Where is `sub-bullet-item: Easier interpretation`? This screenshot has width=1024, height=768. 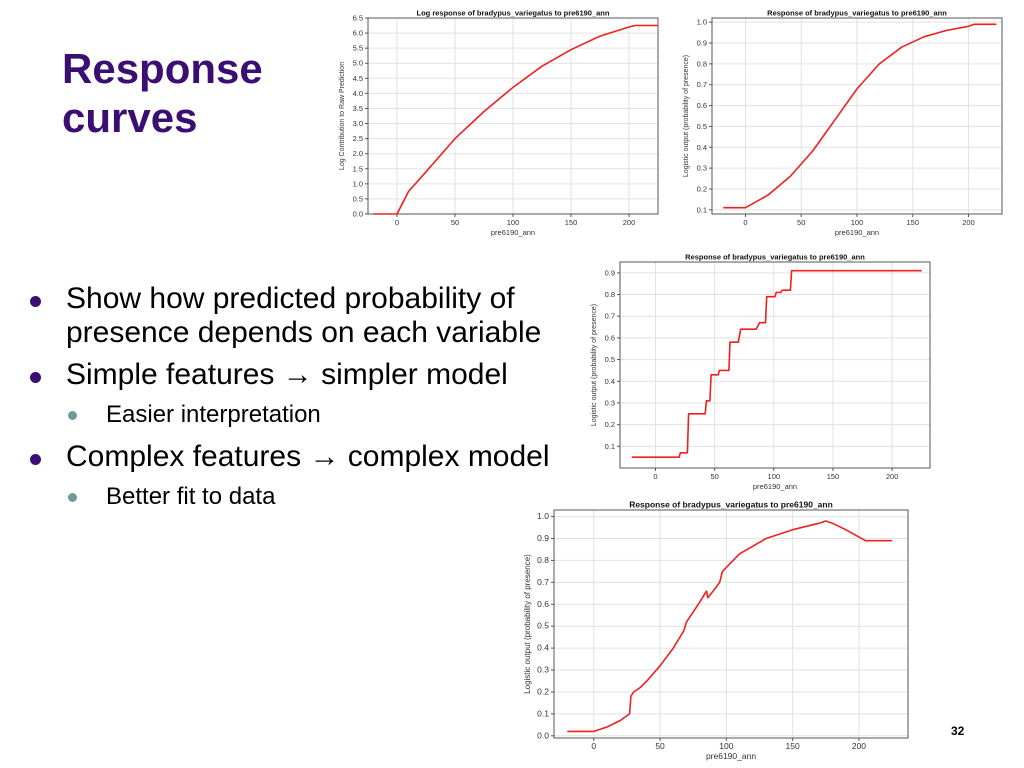 sub-bullet-item: Easier interpretation is located at coordinates (310, 415).